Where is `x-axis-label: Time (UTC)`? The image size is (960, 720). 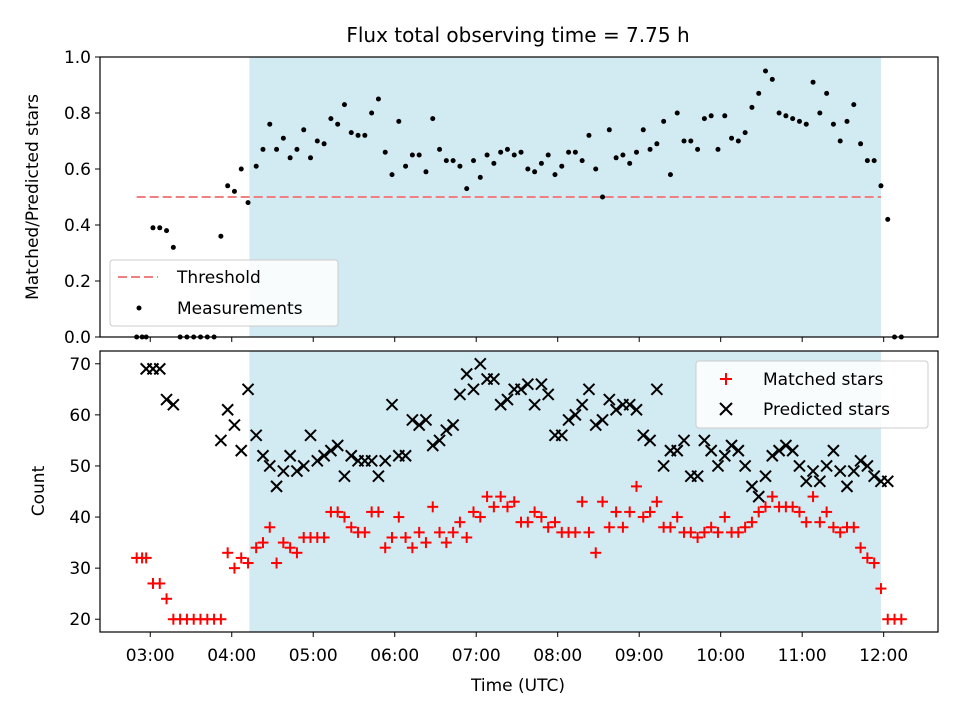
x-axis-label: Time (UTC) is located at coordinates (517, 686).